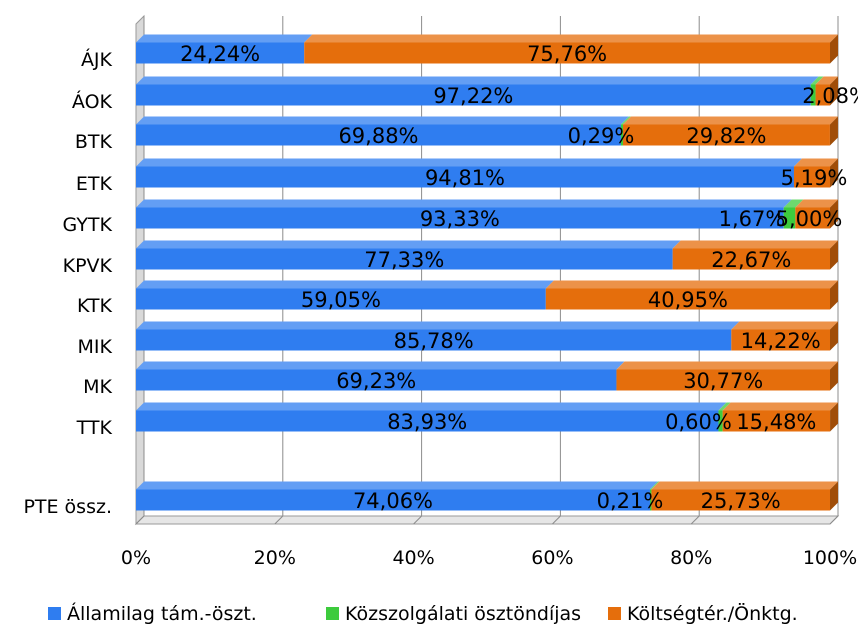 The height and width of the screenshot is (635, 858). I want to click on data-label: 40,95%, so click(688, 300).